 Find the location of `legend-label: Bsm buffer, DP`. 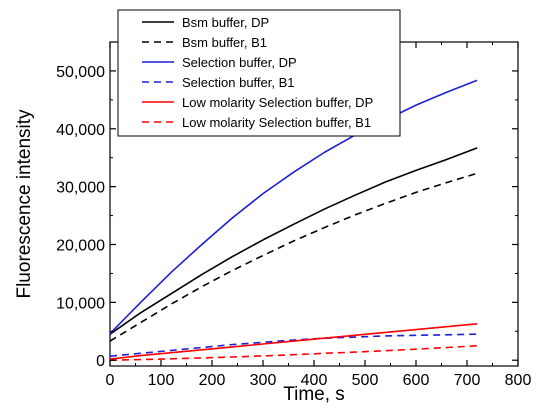

legend-label: Bsm buffer, DP is located at coordinates (225, 22).